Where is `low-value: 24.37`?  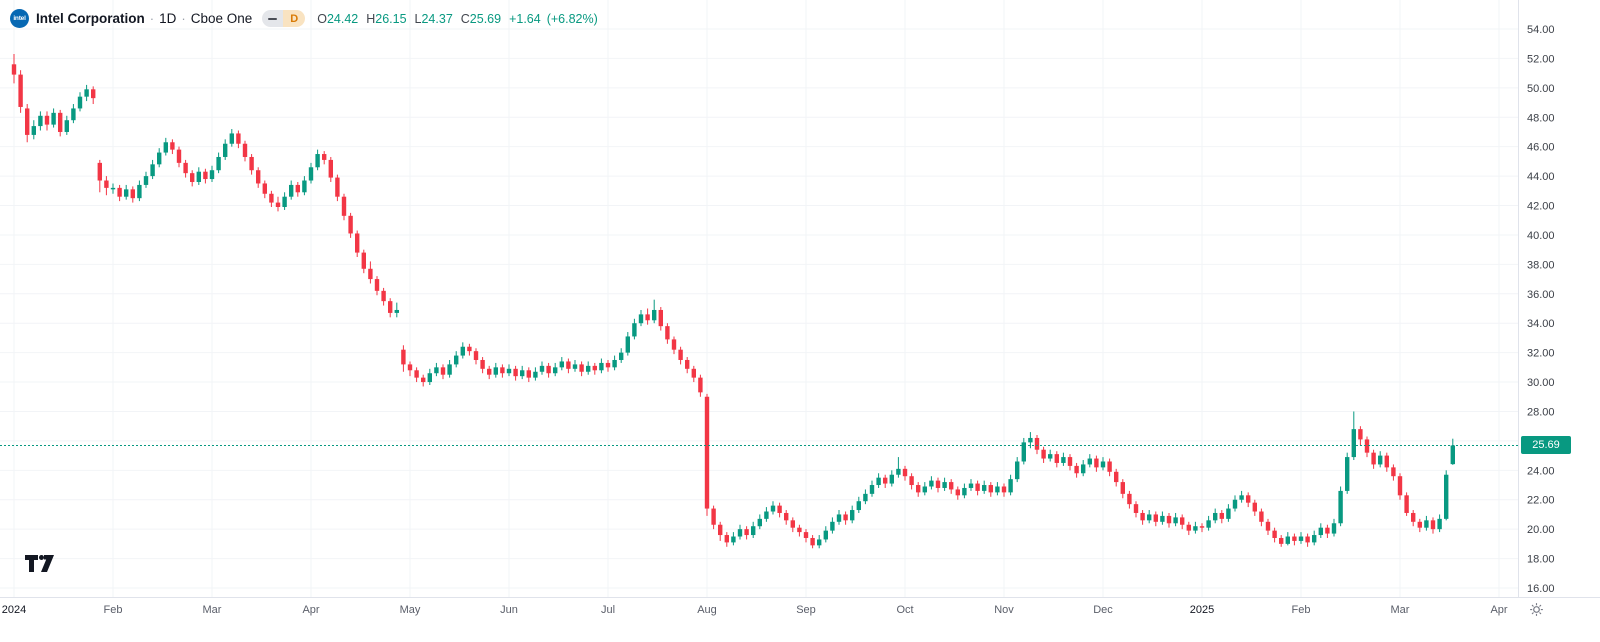 low-value: 24.37 is located at coordinates (437, 18).